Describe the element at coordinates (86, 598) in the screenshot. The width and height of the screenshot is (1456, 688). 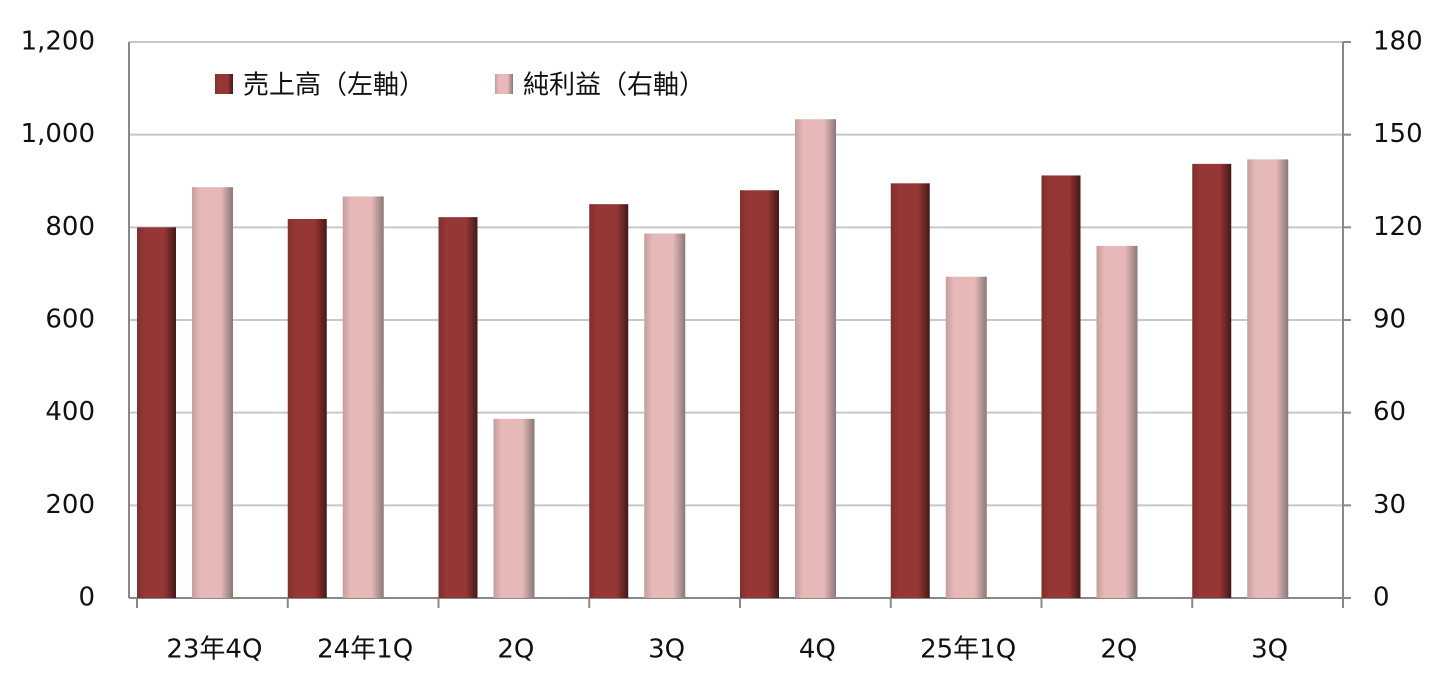
I see `y-tick-label: 0` at that location.